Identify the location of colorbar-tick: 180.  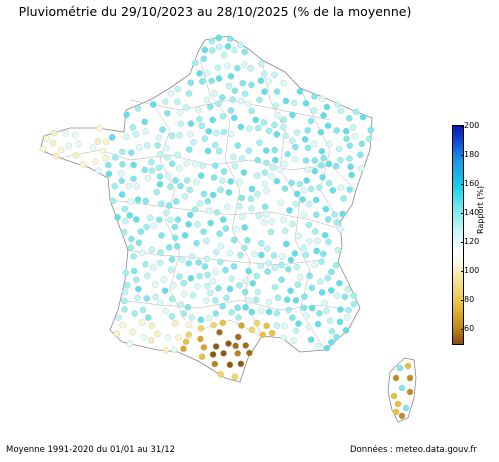
(470, 154).